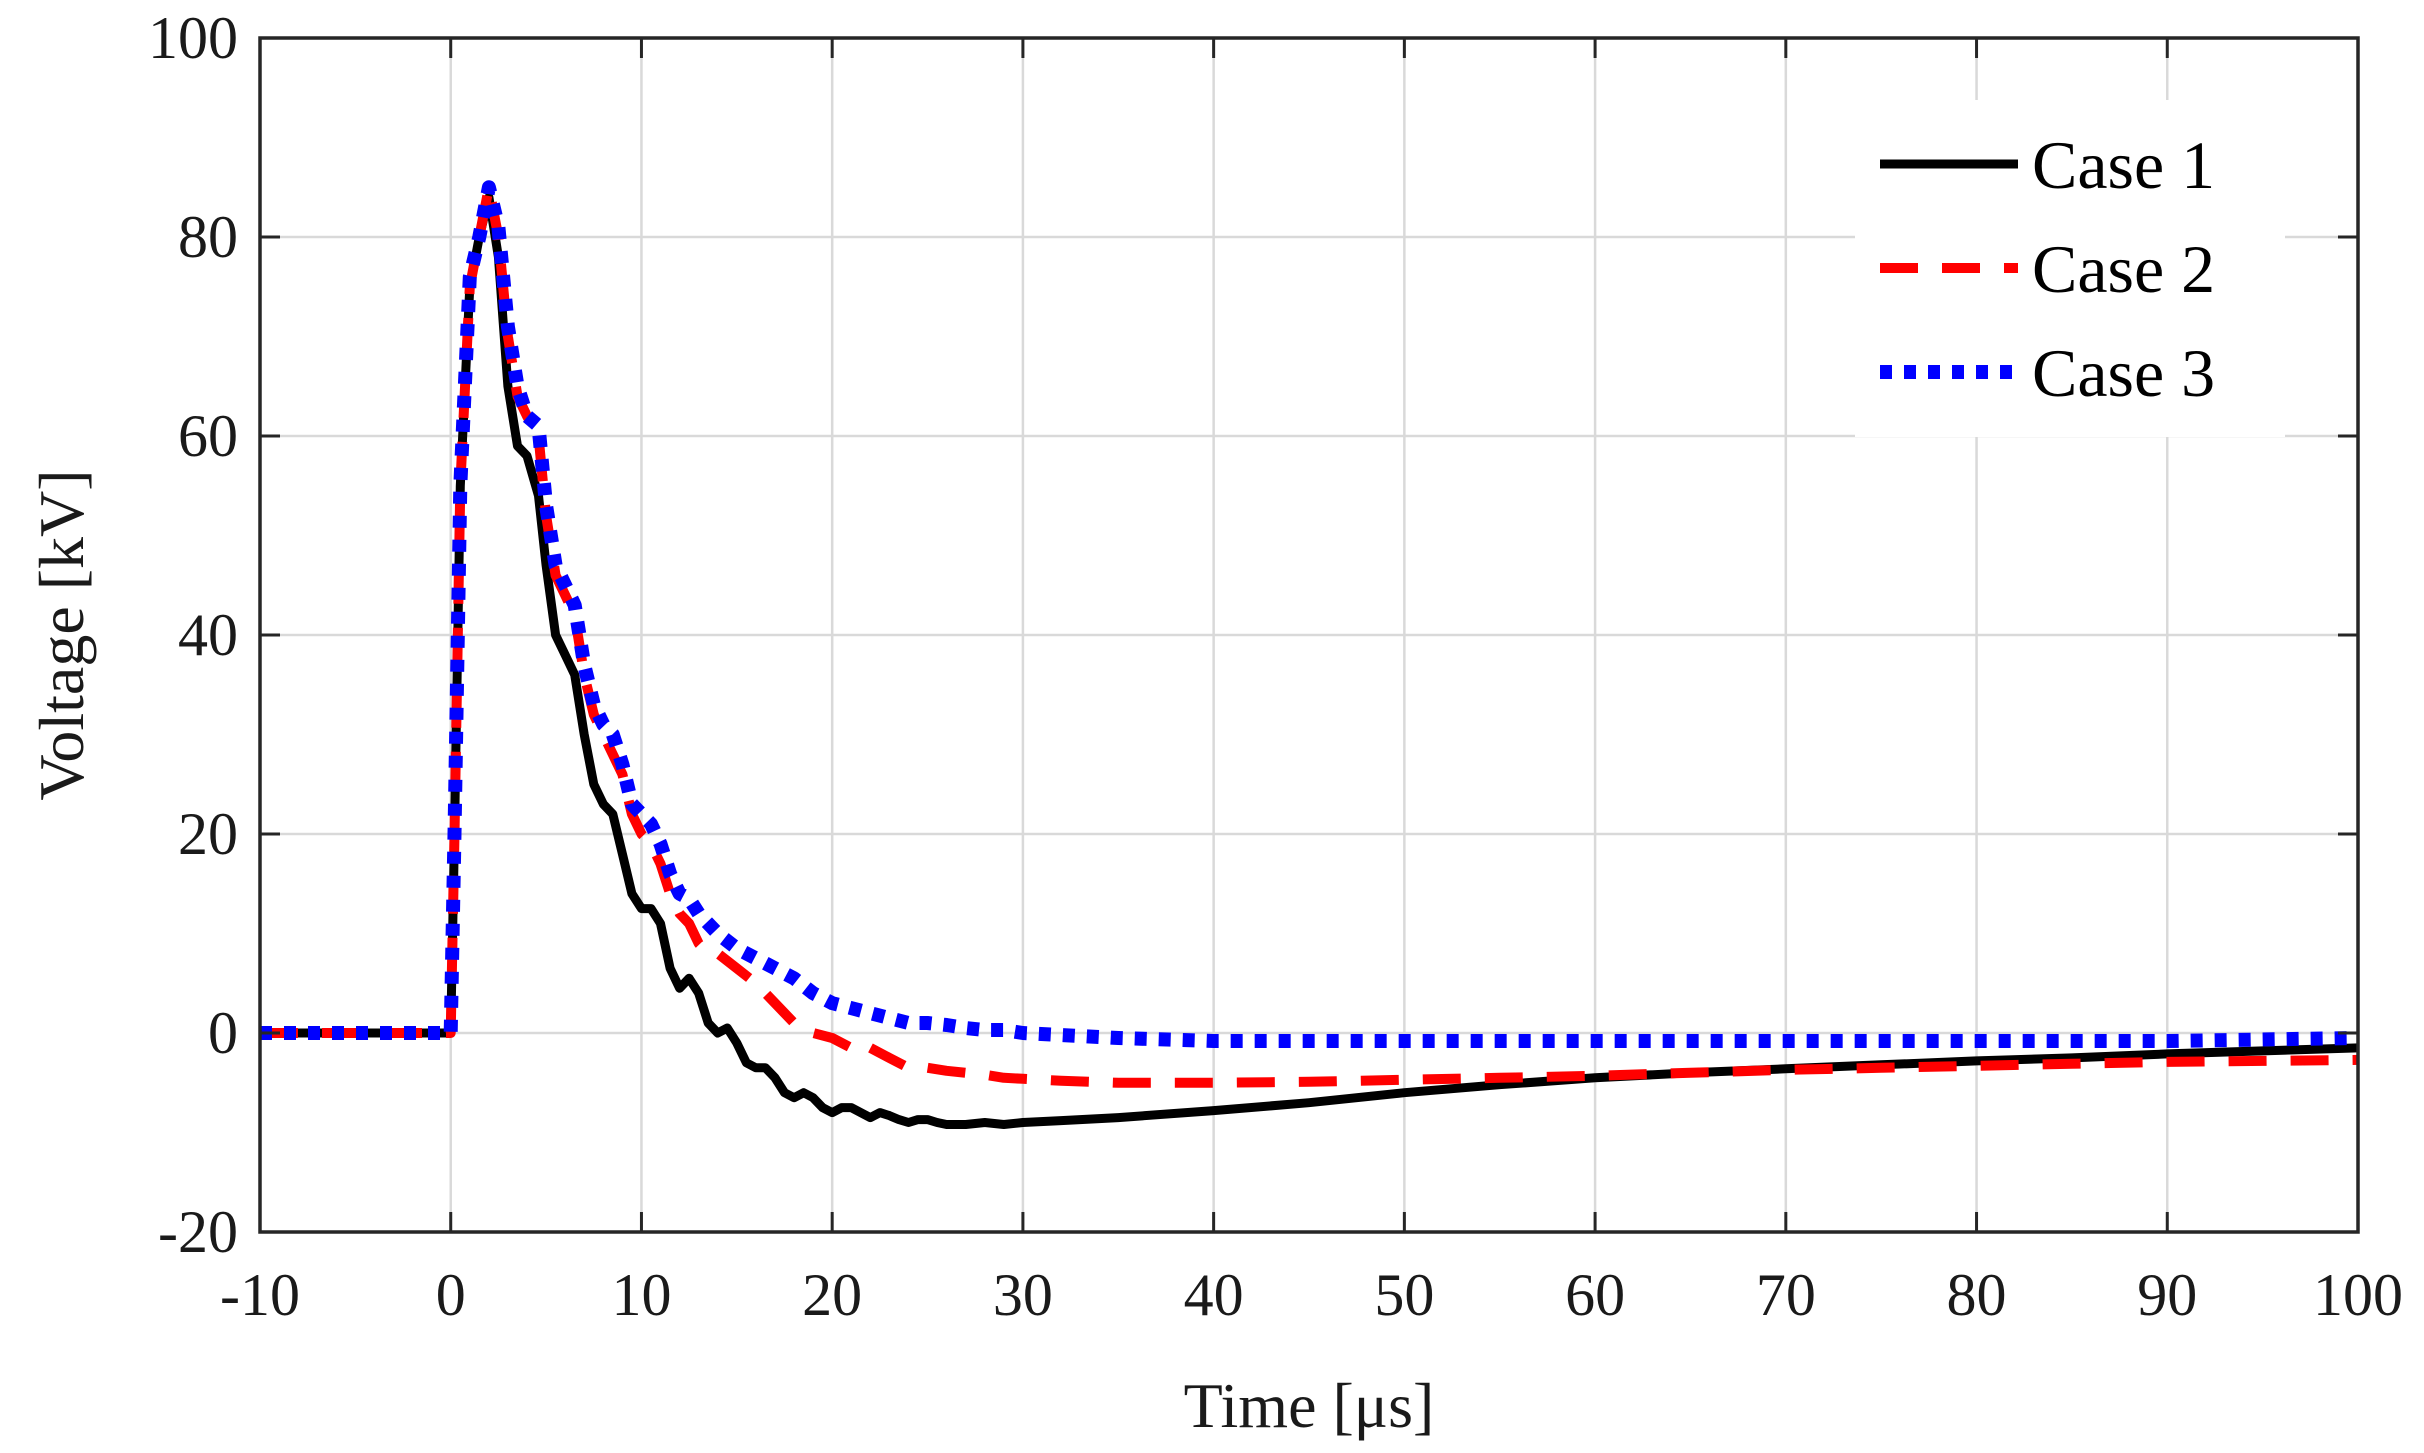 This screenshot has height=1453, width=2424. Describe the element at coordinates (832, 1295) in the screenshot. I see `x-tick-label: 20` at that location.